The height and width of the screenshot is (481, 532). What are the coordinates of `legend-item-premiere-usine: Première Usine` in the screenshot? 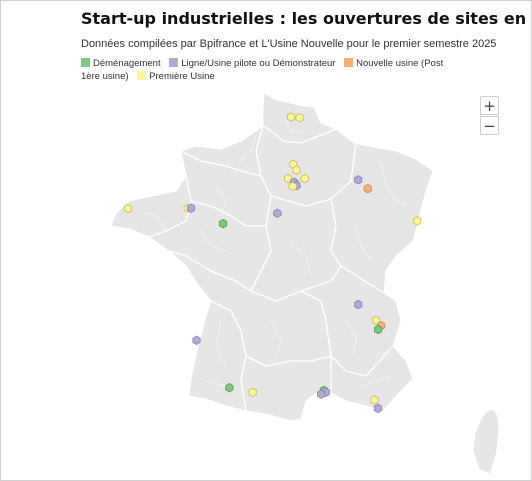 It's located at (176, 76).